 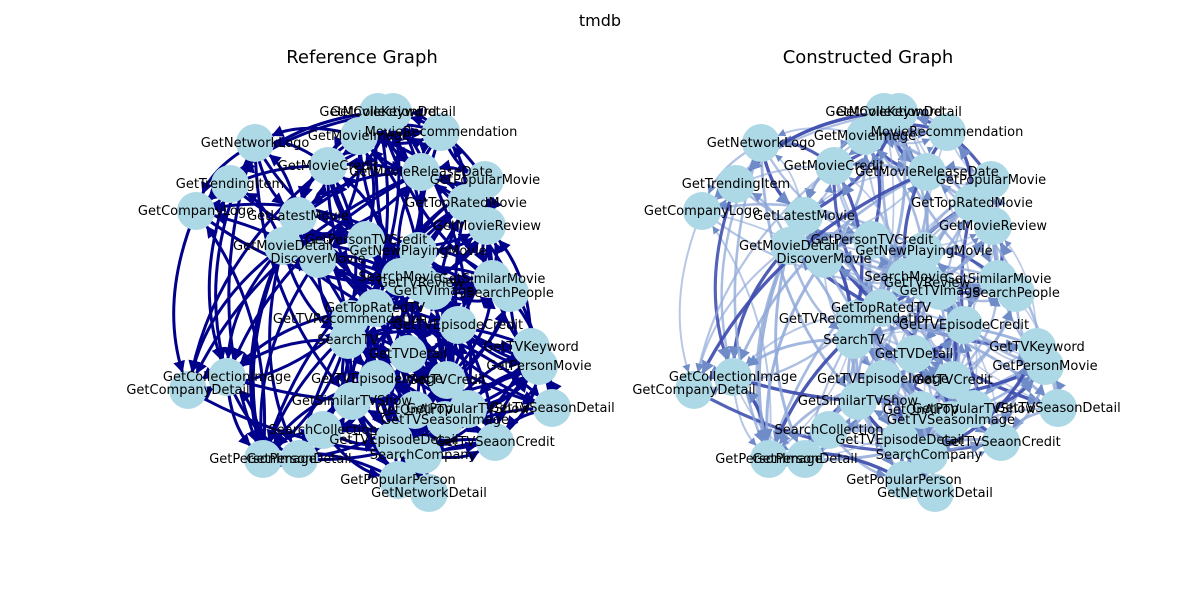 I want to click on graph-node-label: GetTVEpisodeCredit, so click(x=964, y=325).